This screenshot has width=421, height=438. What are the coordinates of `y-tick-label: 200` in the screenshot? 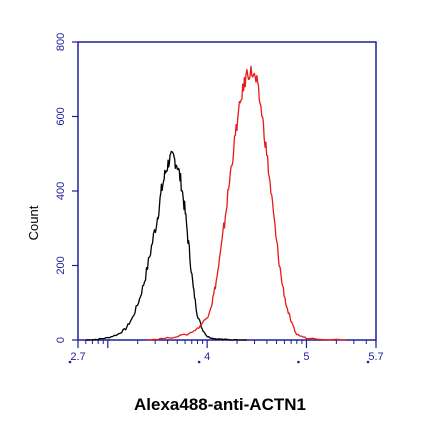 It's located at (61, 265).